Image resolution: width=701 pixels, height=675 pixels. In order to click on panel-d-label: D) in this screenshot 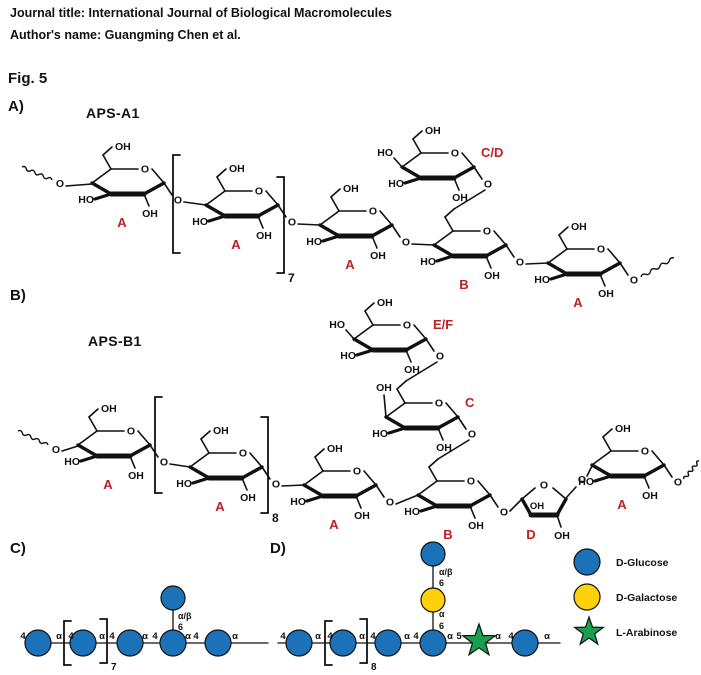, I will do `click(278, 548)`.